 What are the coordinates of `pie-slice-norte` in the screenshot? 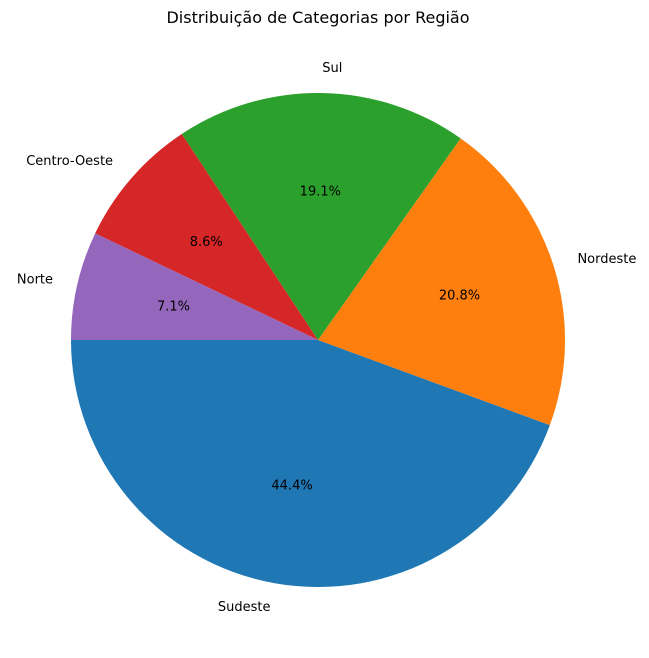 It's located at (194, 286).